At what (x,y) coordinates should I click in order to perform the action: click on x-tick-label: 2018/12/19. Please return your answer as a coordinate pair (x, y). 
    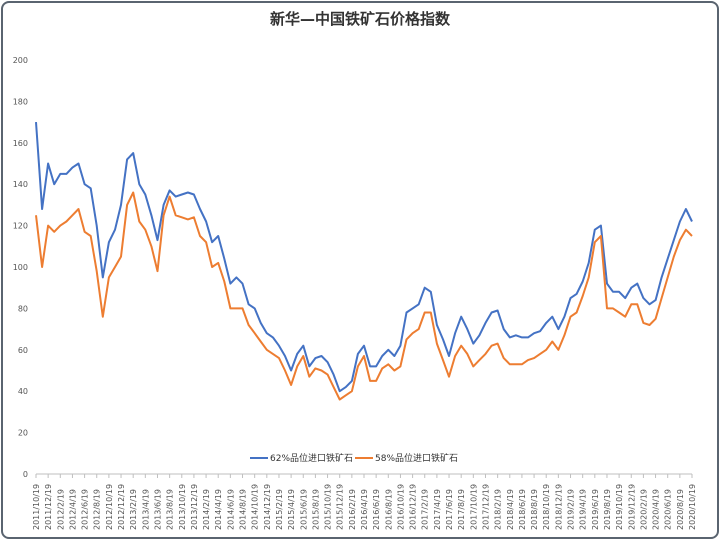
    Looking at the image, I should click on (558, 507).